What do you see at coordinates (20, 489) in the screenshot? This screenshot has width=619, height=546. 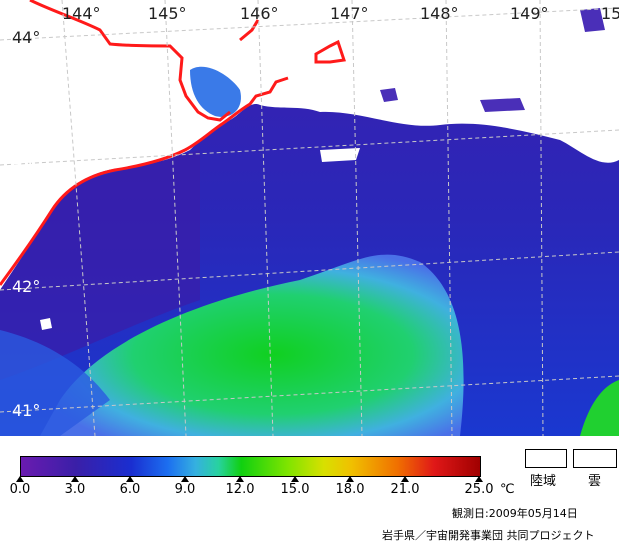 I see `colorbar-tick-label: 0.0` at bounding box center [20, 489].